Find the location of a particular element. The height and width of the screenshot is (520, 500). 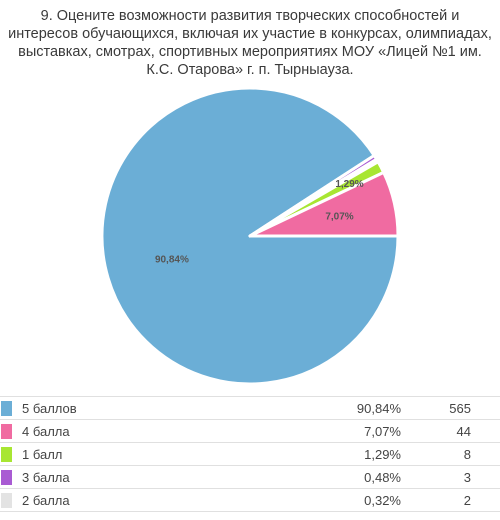

legend-row: 4 балла 7,07% 44 is located at coordinates (250, 431).